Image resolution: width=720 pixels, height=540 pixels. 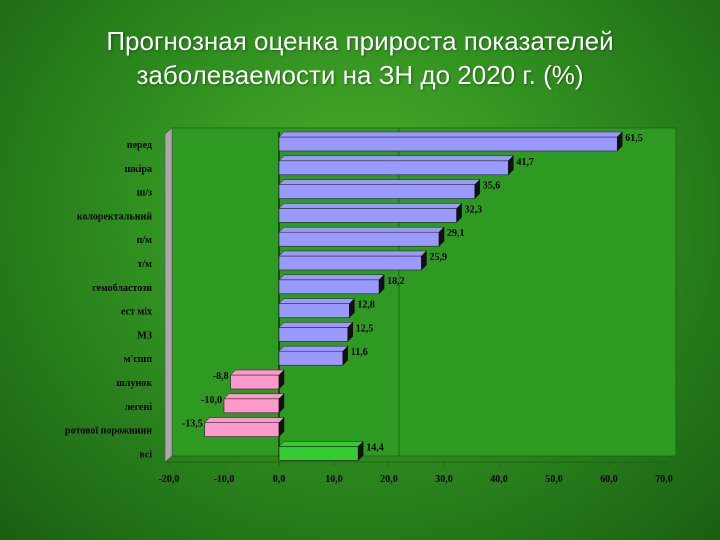 I want to click on value-label: -10,0, so click(x=211, y=400).